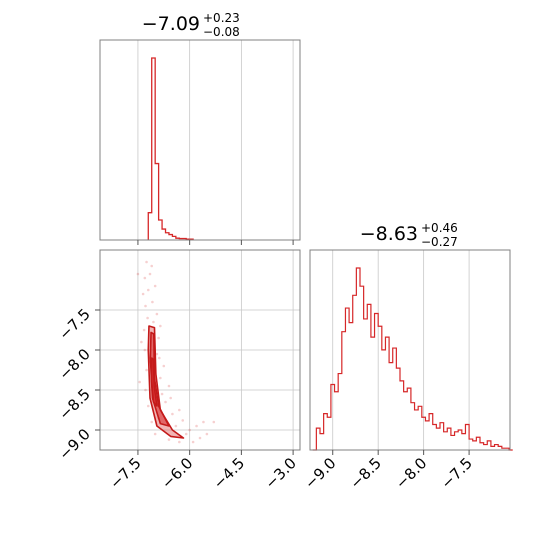 Image resolution: width=550 pixels, height=550 pixels. Describe the element at coordinates (229, 473) in the screenshot. I see `x-tick-label: −4.5` at that location.